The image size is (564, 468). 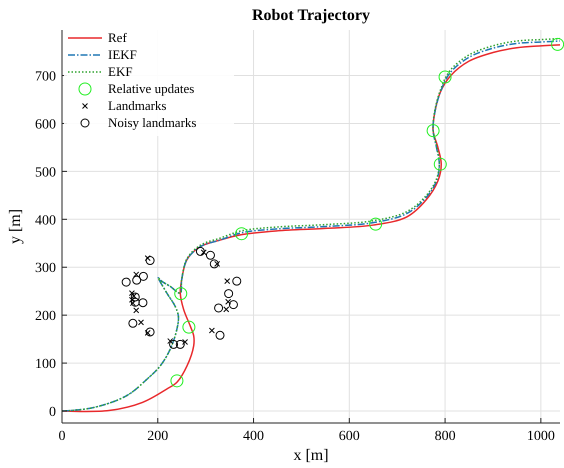 I want to click on y-tick-label: 700, so click(x=45, y=77).